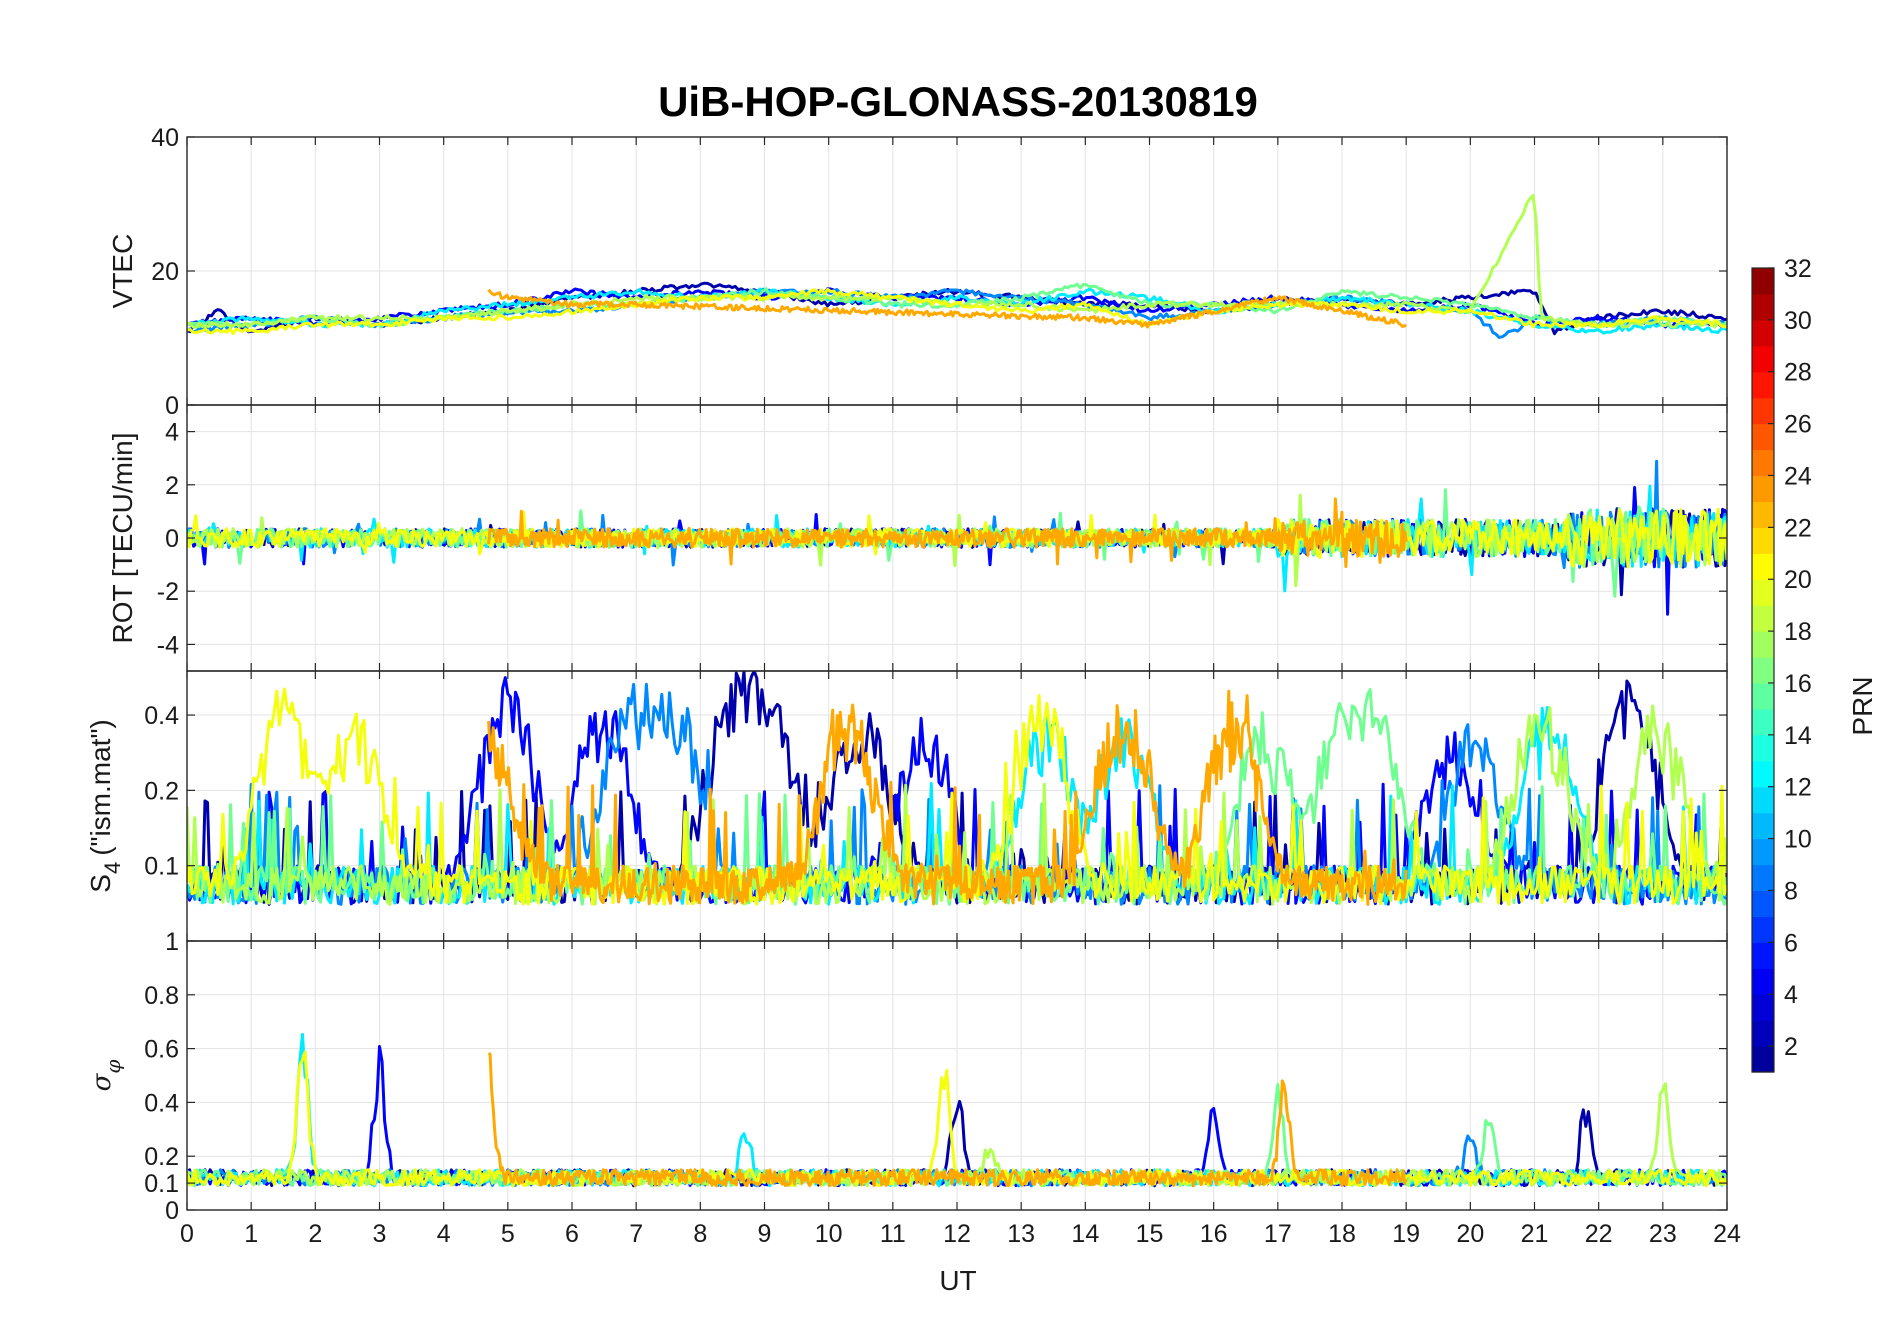 This screenshot has height=1330, width=1902. What do you see at coordinates (172, 433) in the screenshot?
I see `y-tick-label: 4` at bounding box center [172, 433].